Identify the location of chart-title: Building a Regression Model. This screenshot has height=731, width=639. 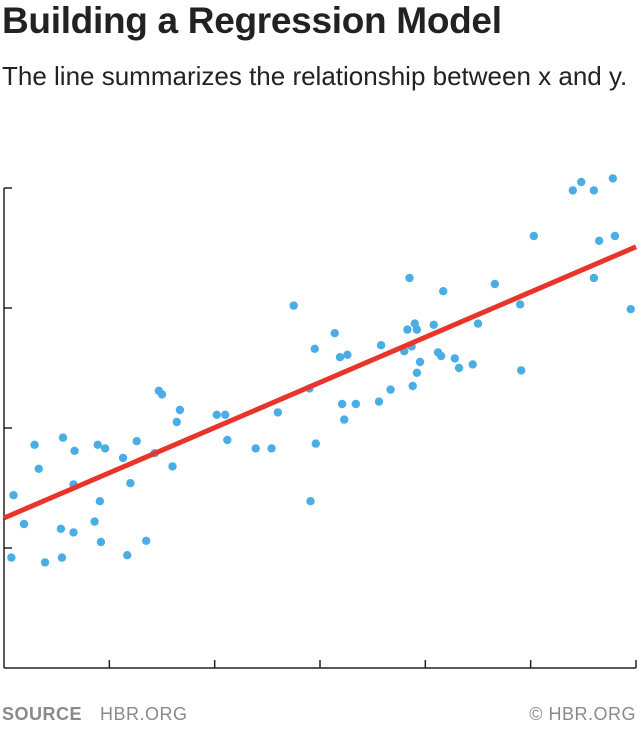
(252, 20).